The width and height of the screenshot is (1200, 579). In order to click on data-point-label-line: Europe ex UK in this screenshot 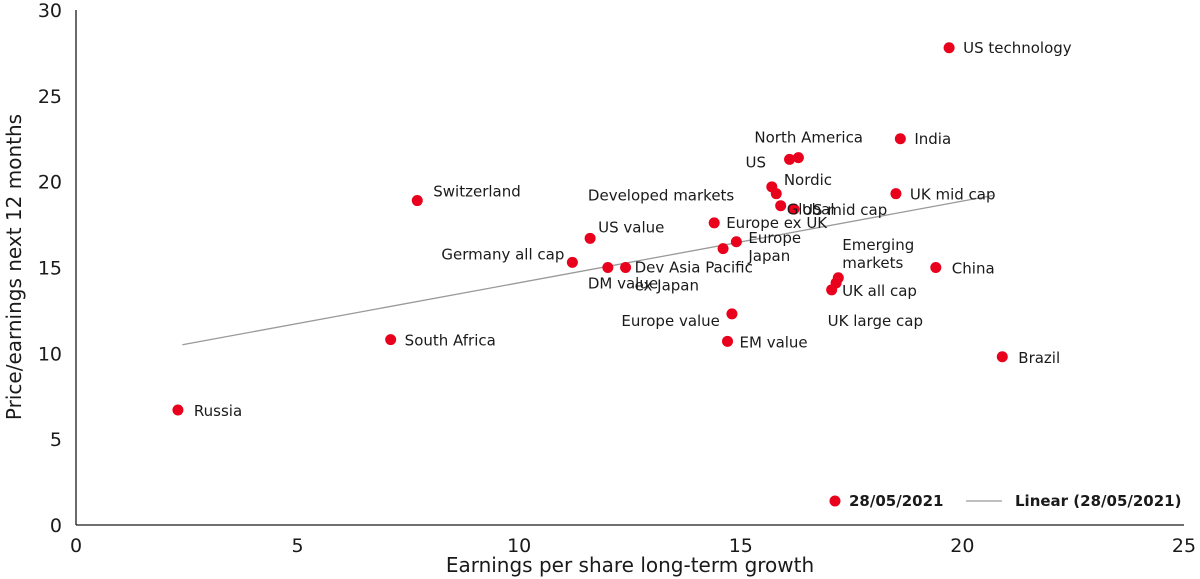, I will do `click(777, 223)`.